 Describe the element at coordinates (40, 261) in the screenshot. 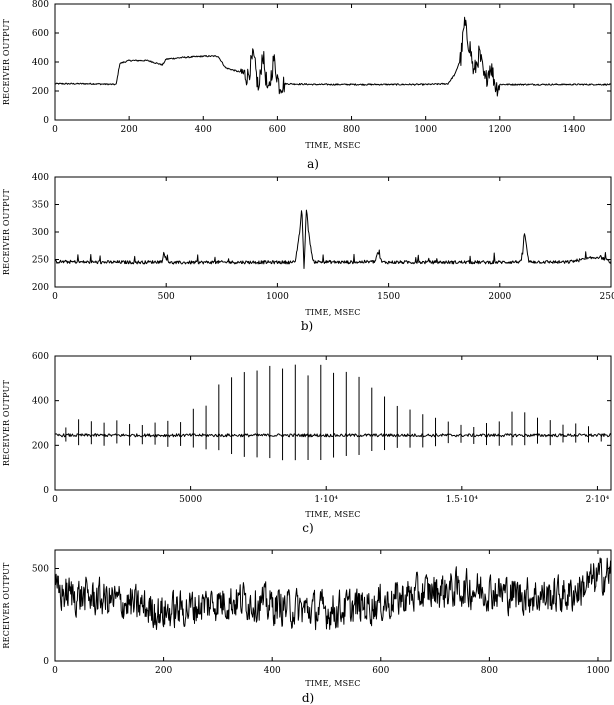

I see `y-tick-label: 250` at that location.